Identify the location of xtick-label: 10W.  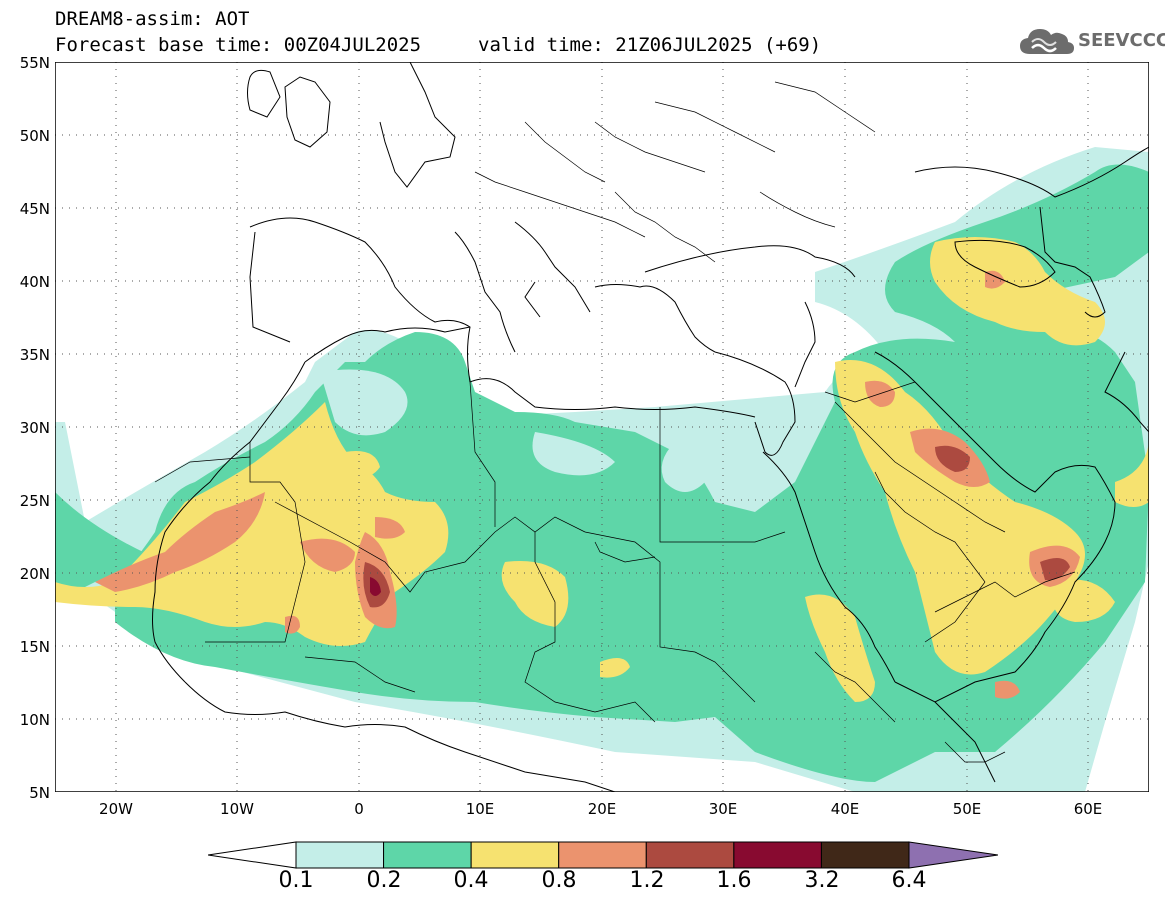
(237, 809).